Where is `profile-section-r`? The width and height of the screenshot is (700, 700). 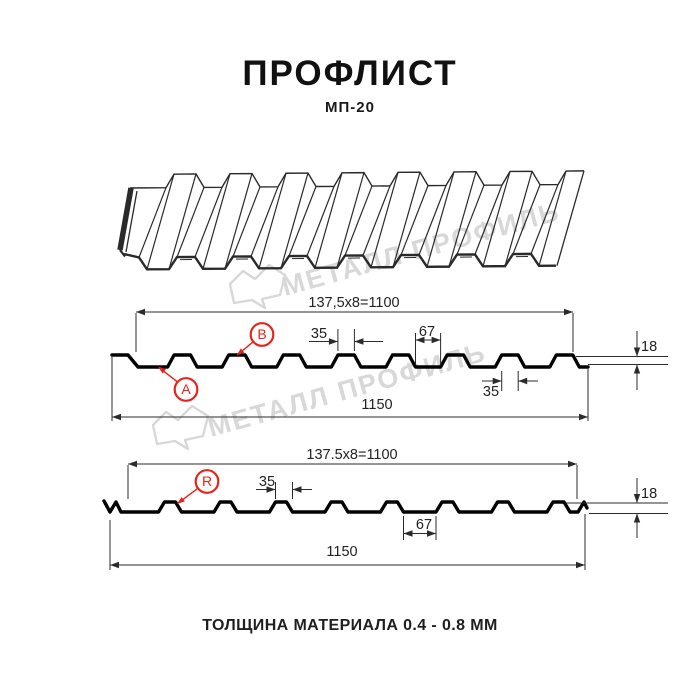 profile-section-r is located at coordinates (345, 506).